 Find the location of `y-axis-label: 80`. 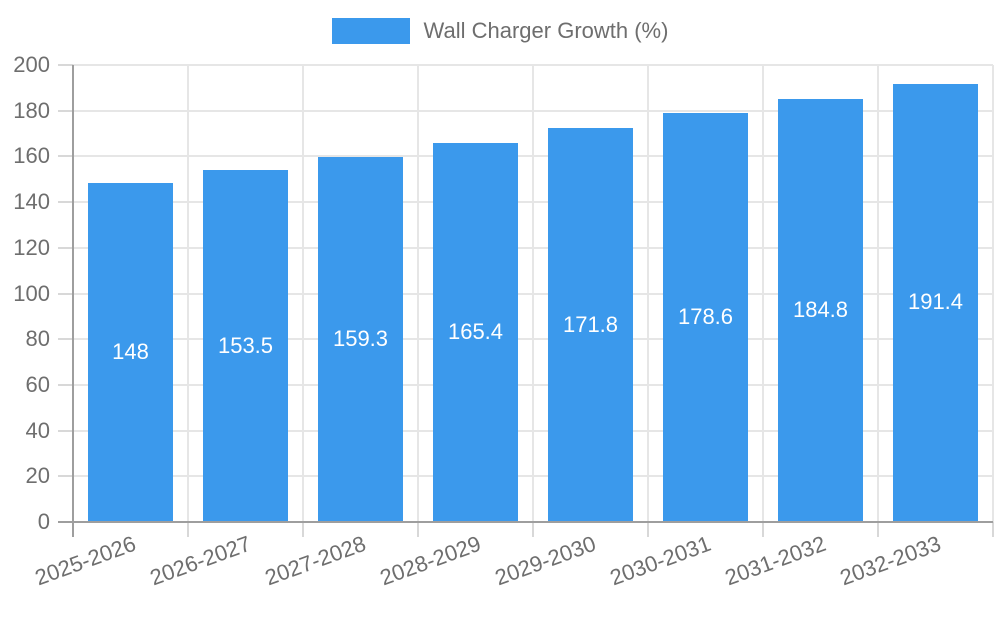

y-axis-label: 80 is located at coordinates (37, 339).